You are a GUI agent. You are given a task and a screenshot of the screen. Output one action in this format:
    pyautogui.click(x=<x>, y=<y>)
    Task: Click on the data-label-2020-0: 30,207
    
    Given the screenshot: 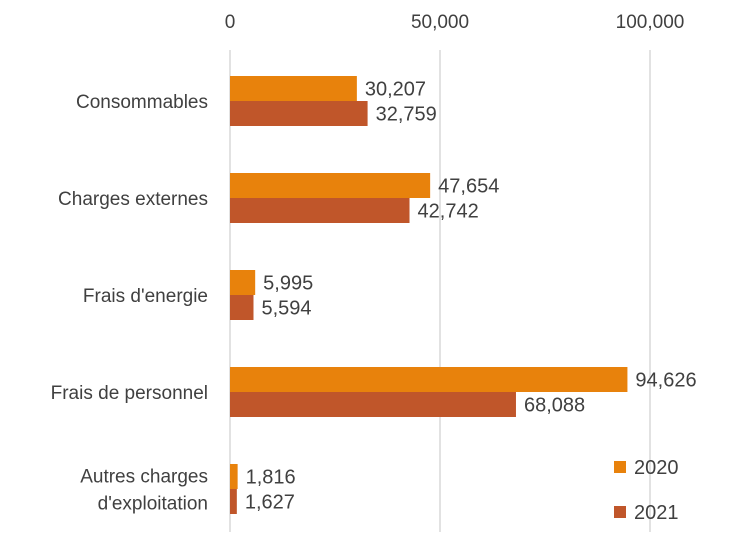 What is the action you would take?
    pyautogui.click(x=395, y=90)
    